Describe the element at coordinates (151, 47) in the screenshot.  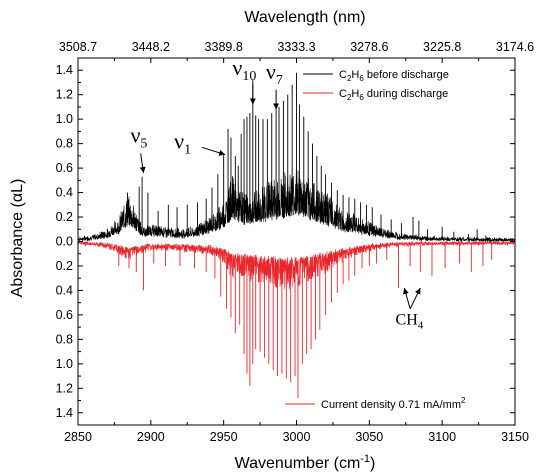
I see `x2-tick-label-1: 3448.2` at that location.